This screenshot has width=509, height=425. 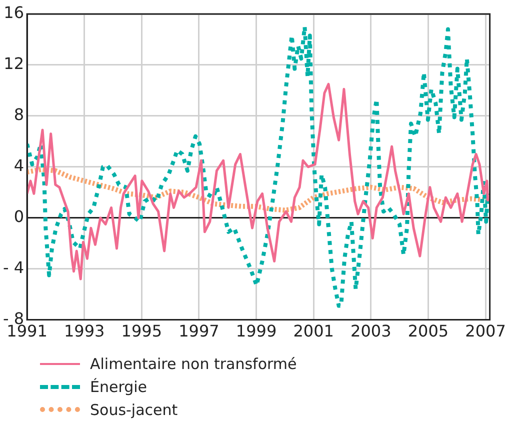 I want to click on x-tick-label: 1999, so click(x=256, y=331).